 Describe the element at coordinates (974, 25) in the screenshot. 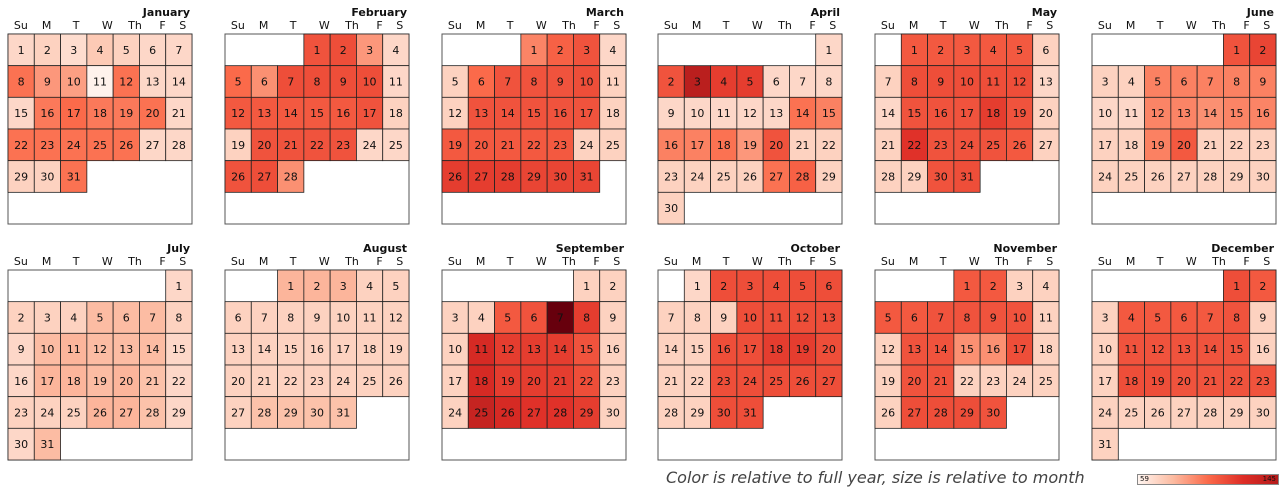

I see `weekday-header: W` at that location.